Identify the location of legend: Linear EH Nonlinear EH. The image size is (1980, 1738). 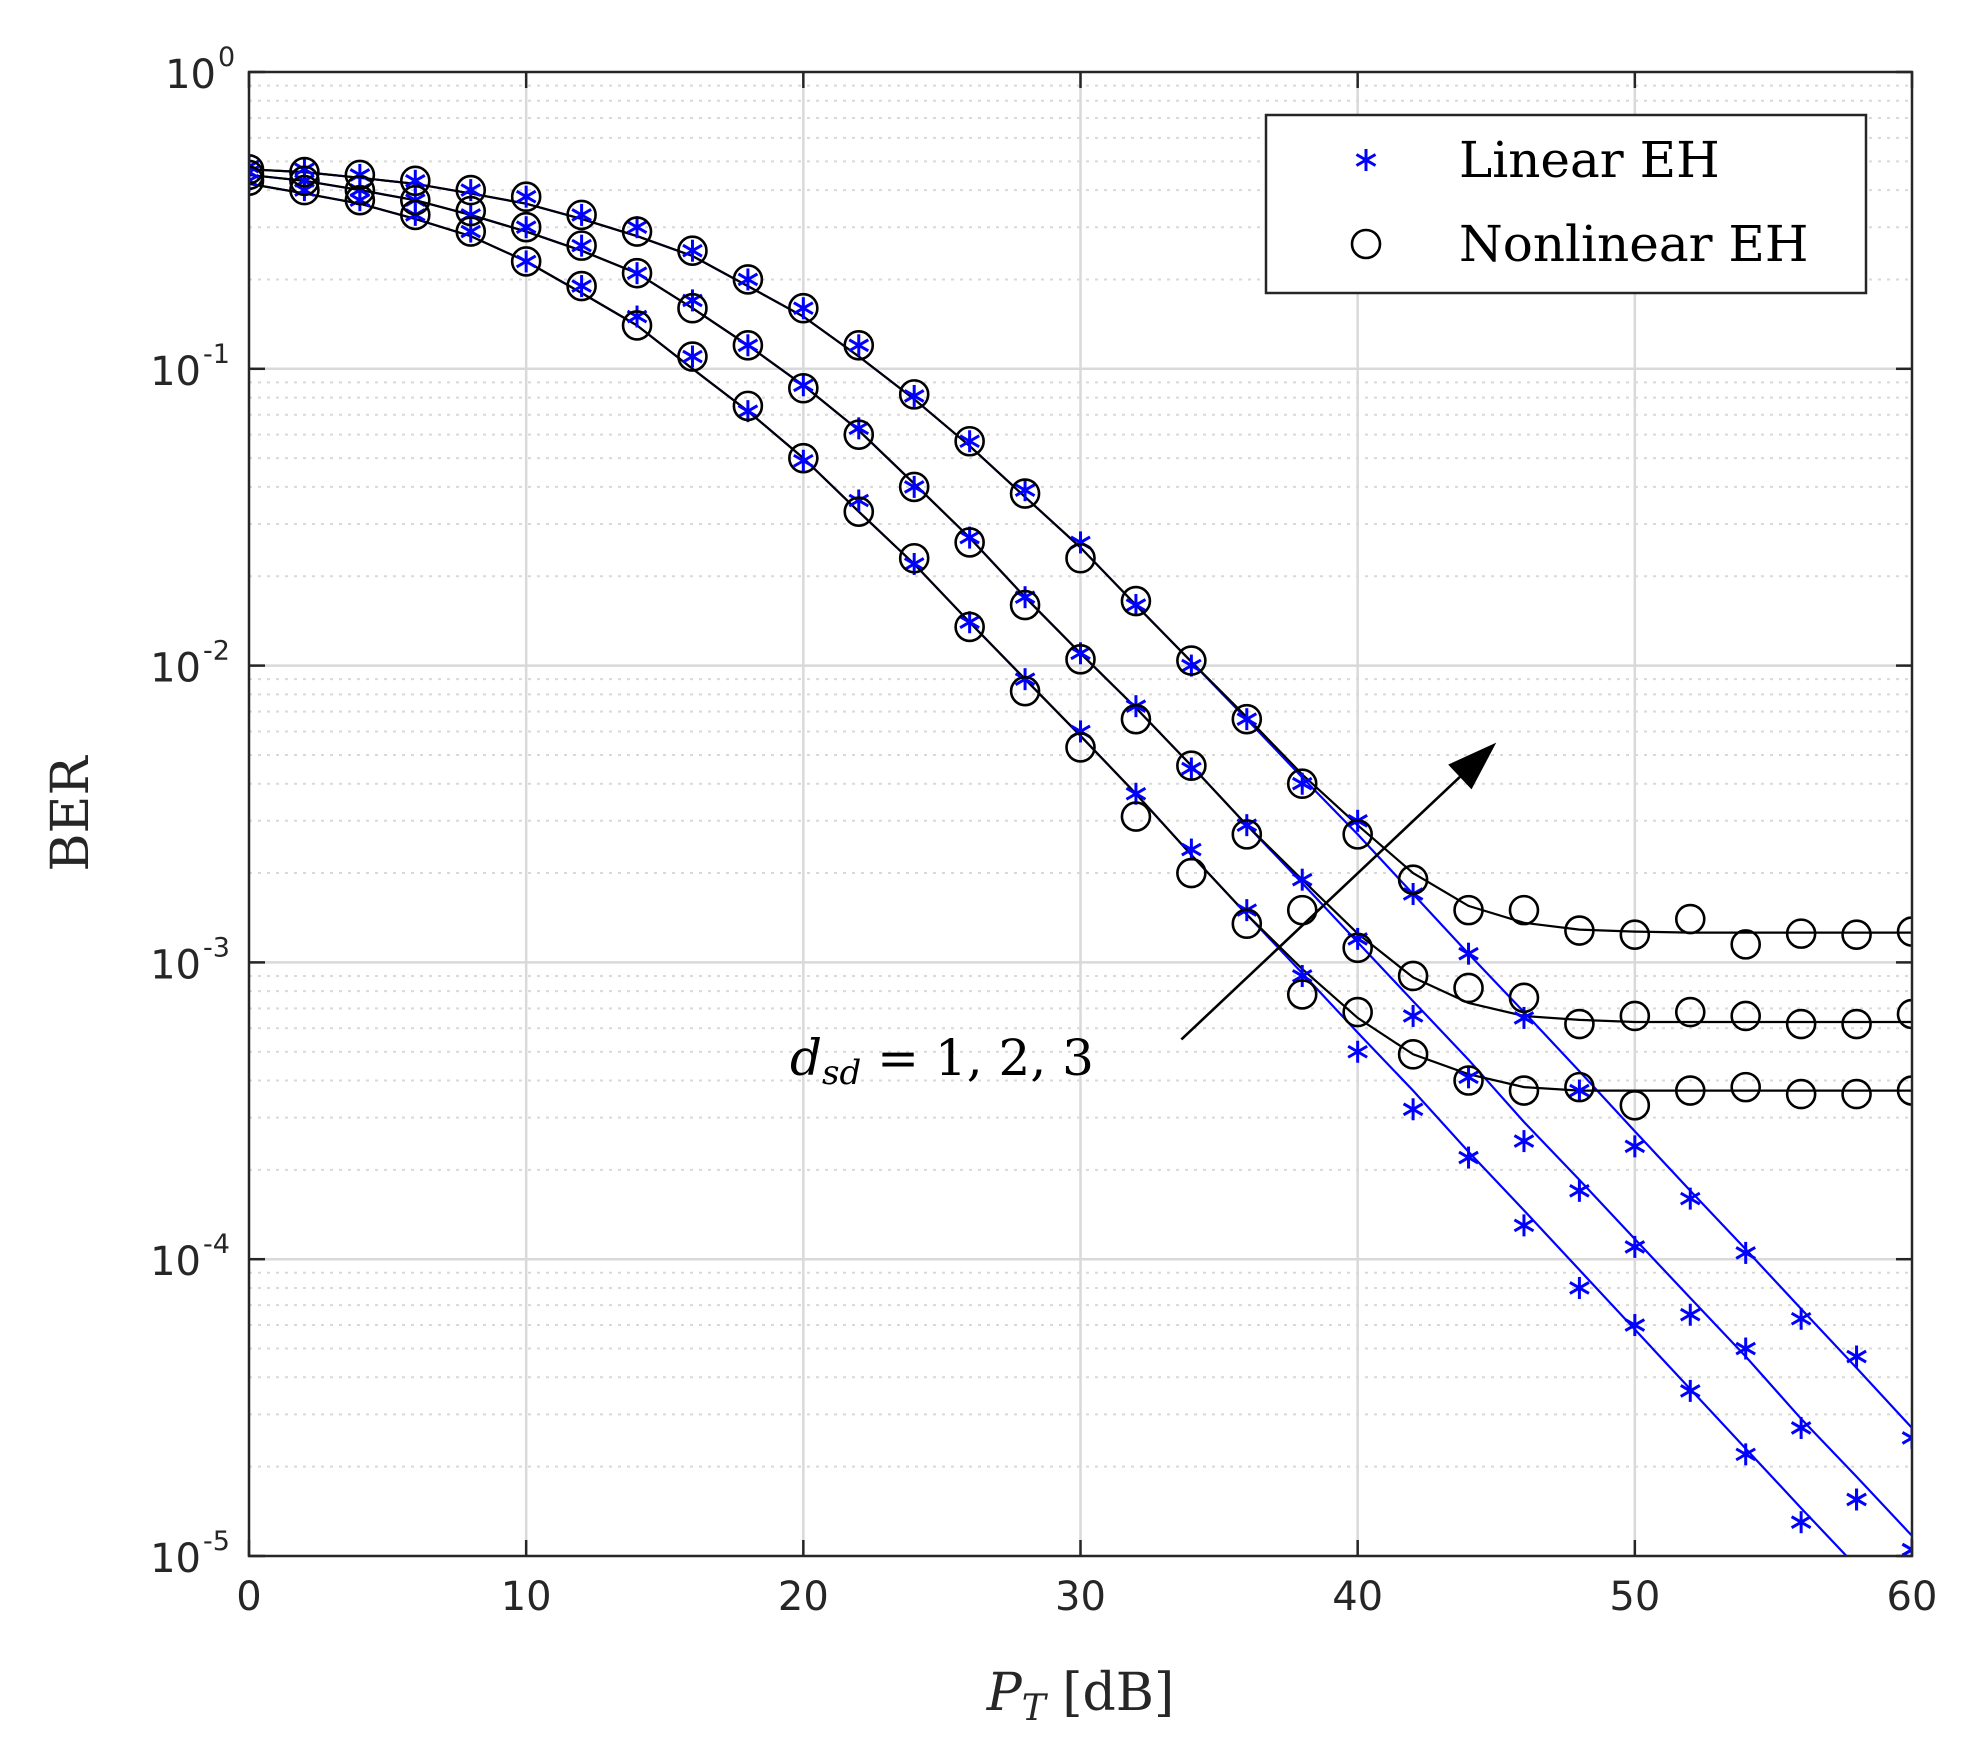
(1566, 204).